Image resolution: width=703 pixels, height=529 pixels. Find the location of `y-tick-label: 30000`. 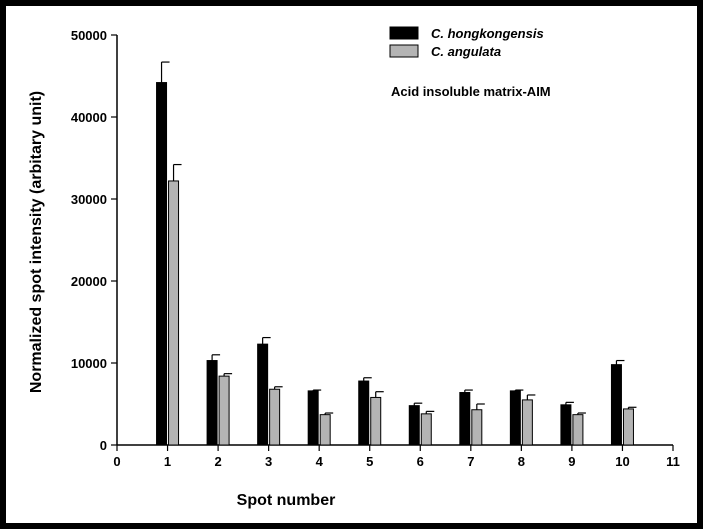

y-tick-label: 30000 is located at coordinates (89, 199).